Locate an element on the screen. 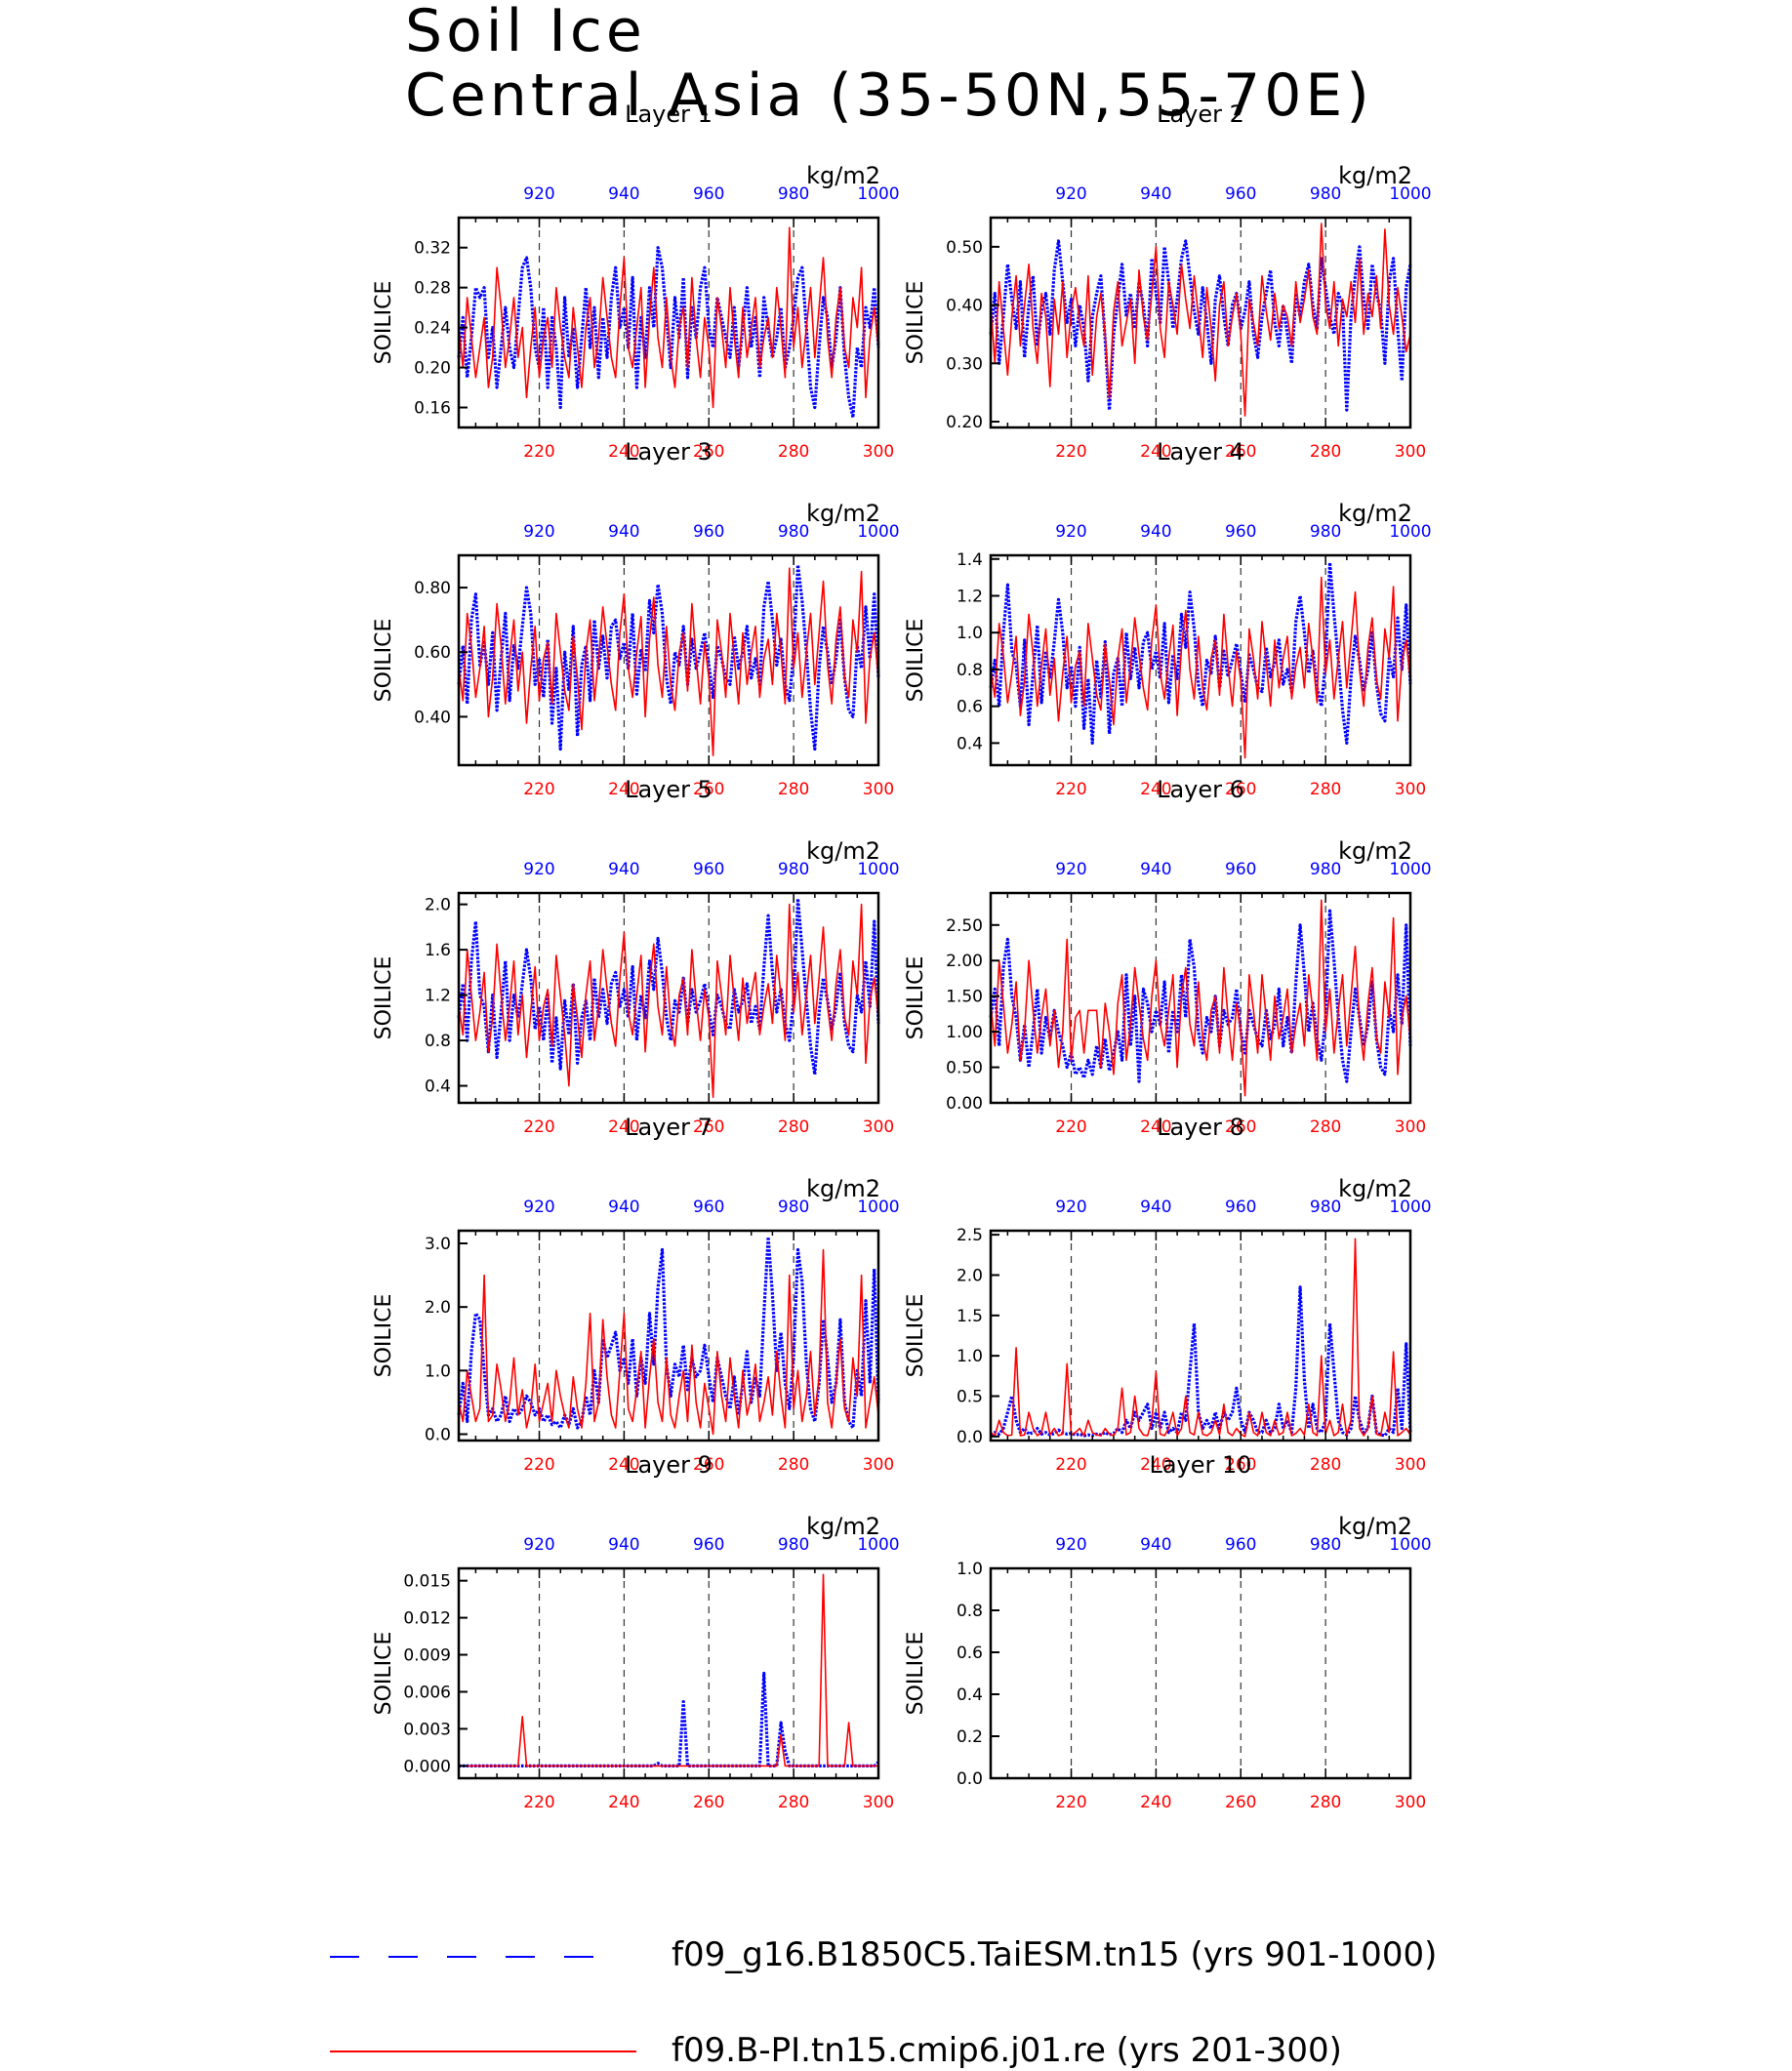  panel-title: Layer 9 is located at coordinates (669, 1465).